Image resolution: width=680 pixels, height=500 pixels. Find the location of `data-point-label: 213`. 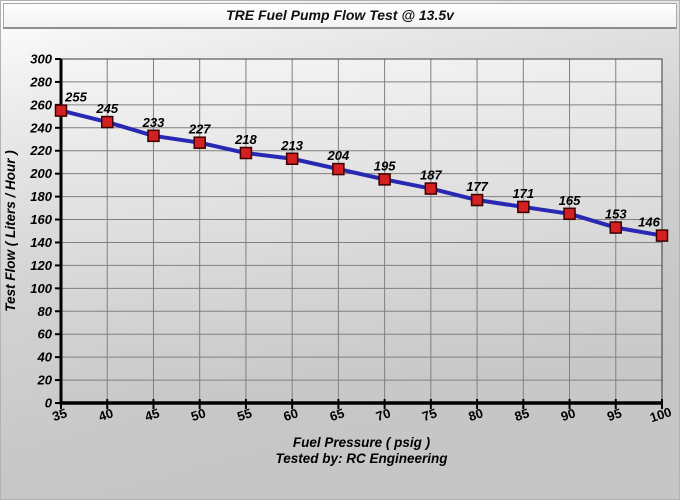

data-point-label: 213 is located at coordinates (291, 145).